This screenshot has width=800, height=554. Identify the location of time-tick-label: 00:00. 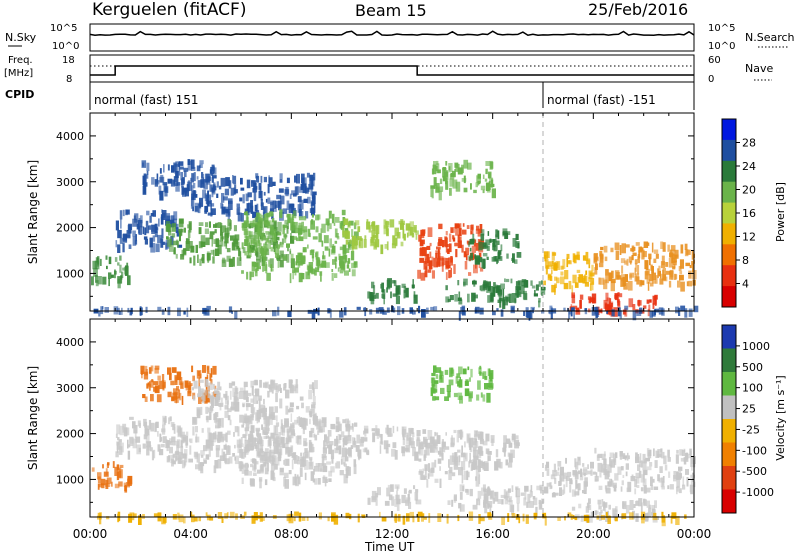
(90, 534).